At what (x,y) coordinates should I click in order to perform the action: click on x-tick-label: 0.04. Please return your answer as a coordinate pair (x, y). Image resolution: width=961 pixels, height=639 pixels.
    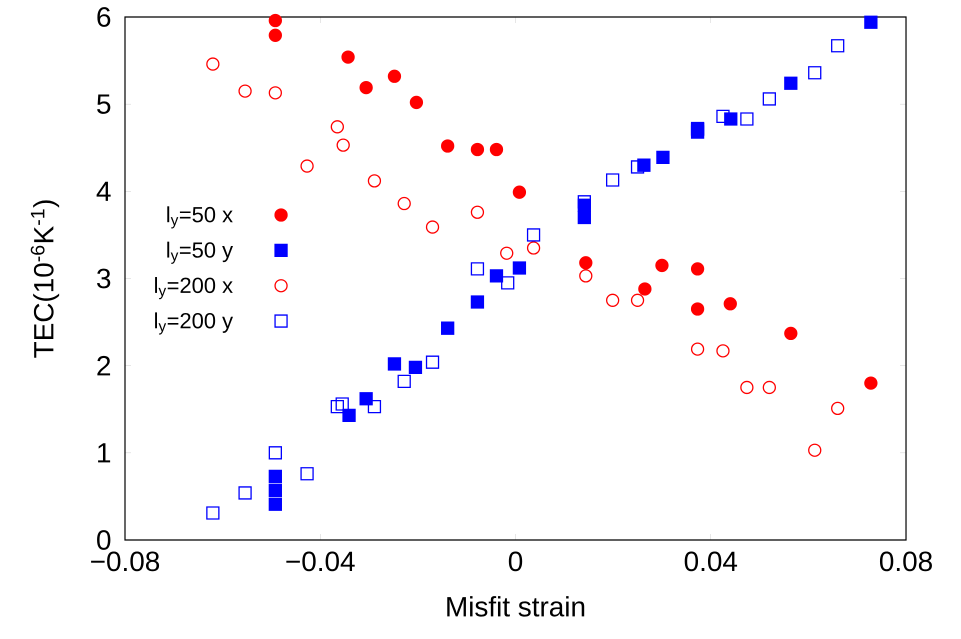
    Looking at the image, I should click on (711, 562).